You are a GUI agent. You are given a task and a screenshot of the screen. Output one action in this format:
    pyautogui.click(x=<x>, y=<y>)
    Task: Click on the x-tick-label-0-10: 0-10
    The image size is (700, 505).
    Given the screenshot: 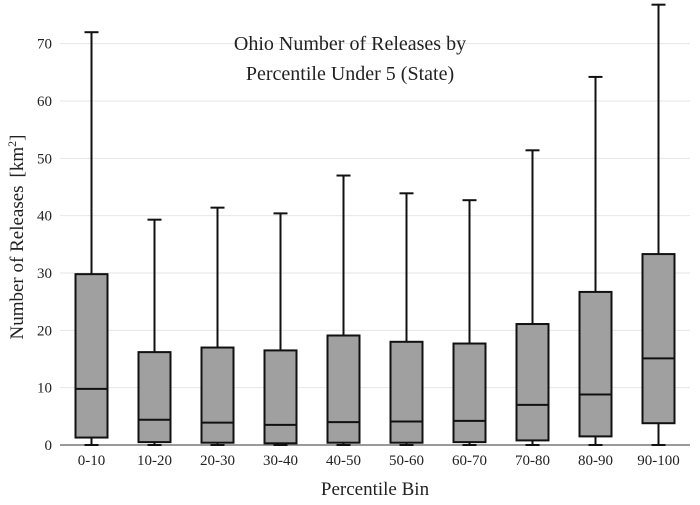 What is the action you would take?
    pyautogui.click(x=92, y=461)
    